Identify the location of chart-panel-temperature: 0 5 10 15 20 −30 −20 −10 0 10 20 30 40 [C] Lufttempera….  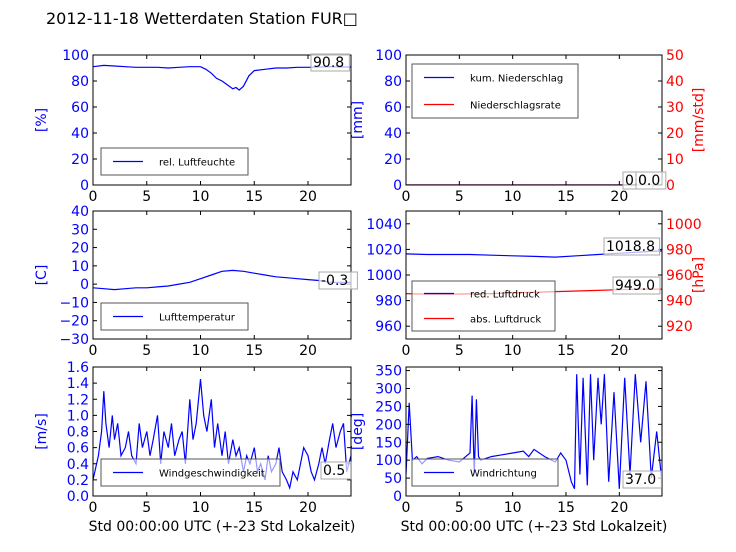
(196, 281).